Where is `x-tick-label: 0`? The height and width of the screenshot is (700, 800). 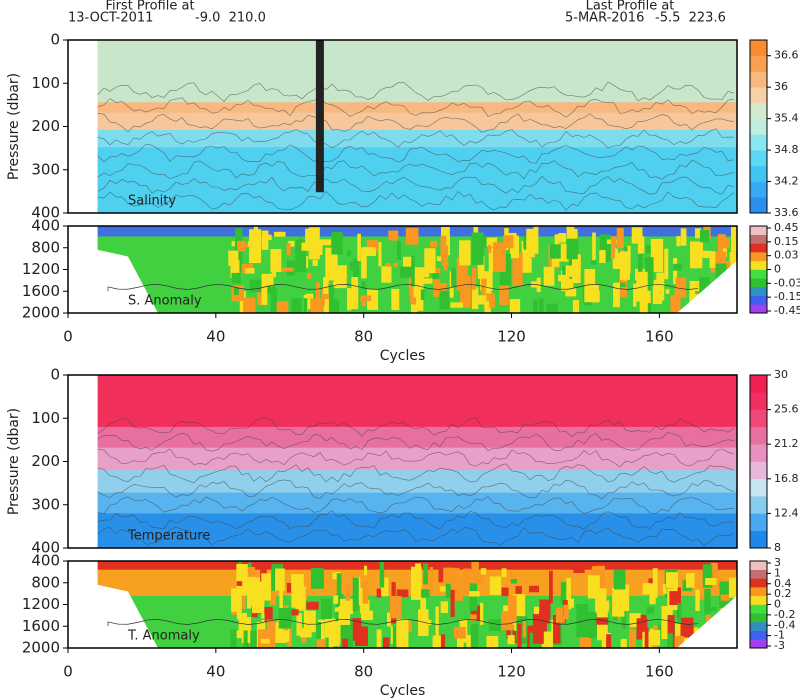
x-tick-label: 0 is located at coordinates (68, 672).